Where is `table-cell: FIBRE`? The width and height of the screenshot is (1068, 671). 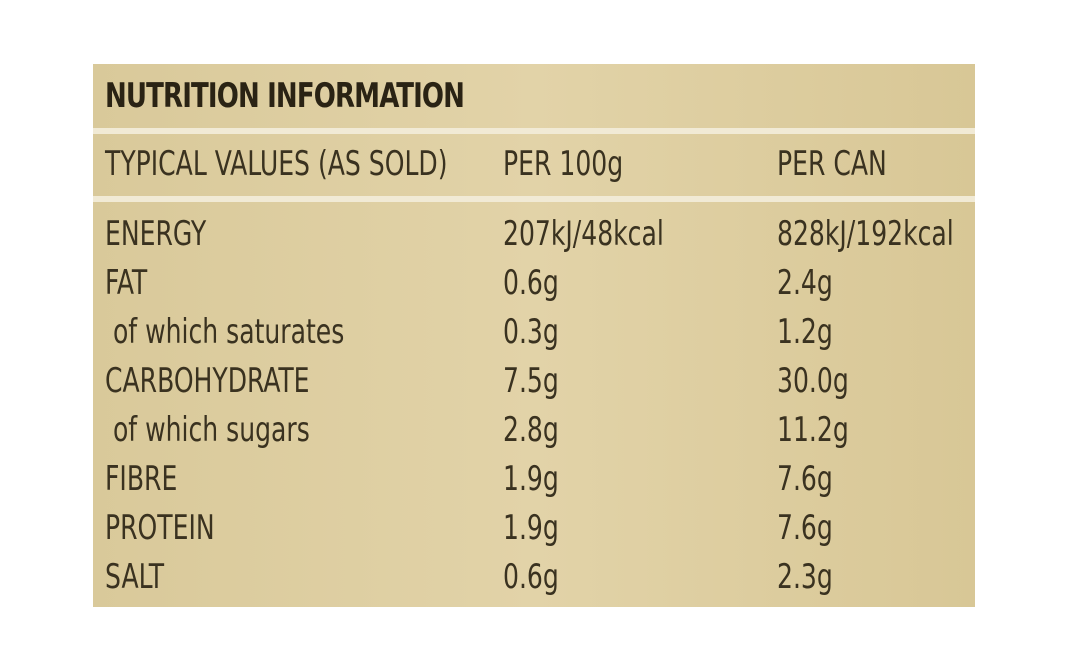 table-cell: FIBRE is located at coordinates (141, 479).